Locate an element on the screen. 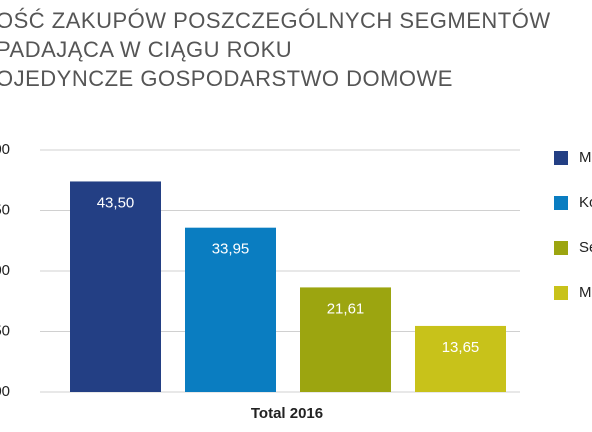 The height and width of the screenshot is (432, 592). legend-label: Se is located at coordinates (585, 247).